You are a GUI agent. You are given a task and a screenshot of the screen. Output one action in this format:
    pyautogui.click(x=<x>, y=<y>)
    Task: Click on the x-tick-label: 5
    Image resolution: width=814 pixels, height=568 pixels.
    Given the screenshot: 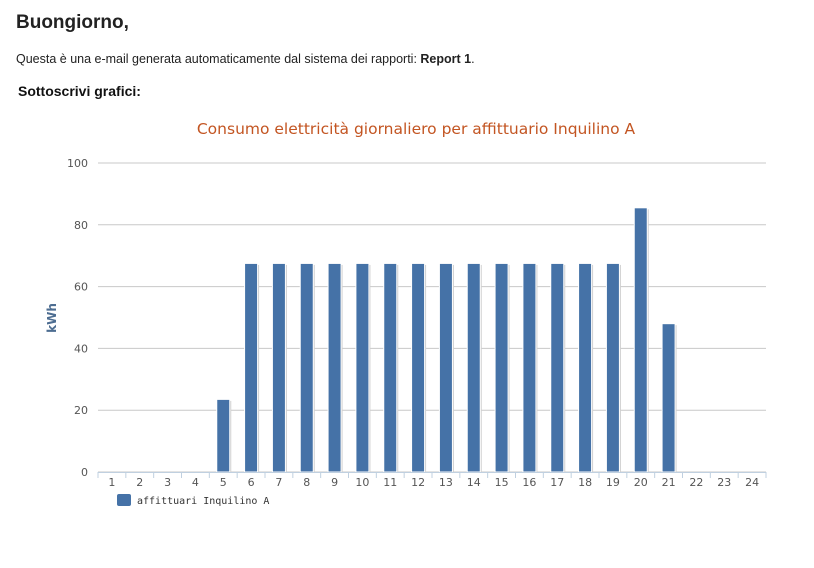 What is the action you would take?
    pyautogui.click(x=223, y=482)
    